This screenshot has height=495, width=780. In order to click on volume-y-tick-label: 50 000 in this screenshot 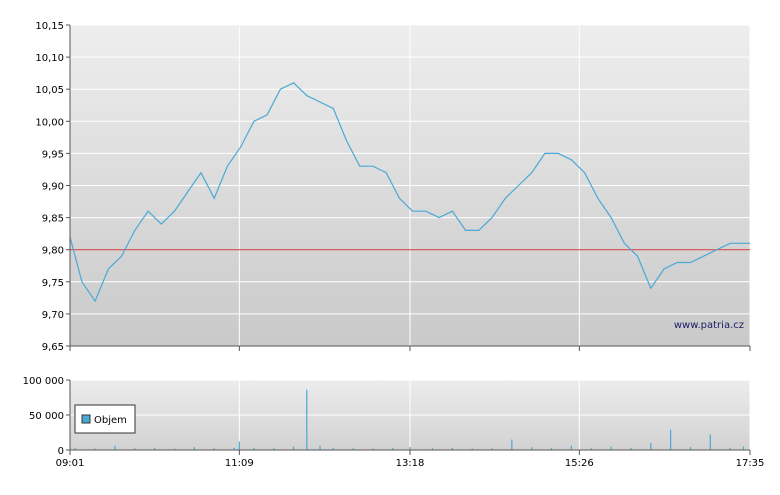, I will do `click(46, 416)`.